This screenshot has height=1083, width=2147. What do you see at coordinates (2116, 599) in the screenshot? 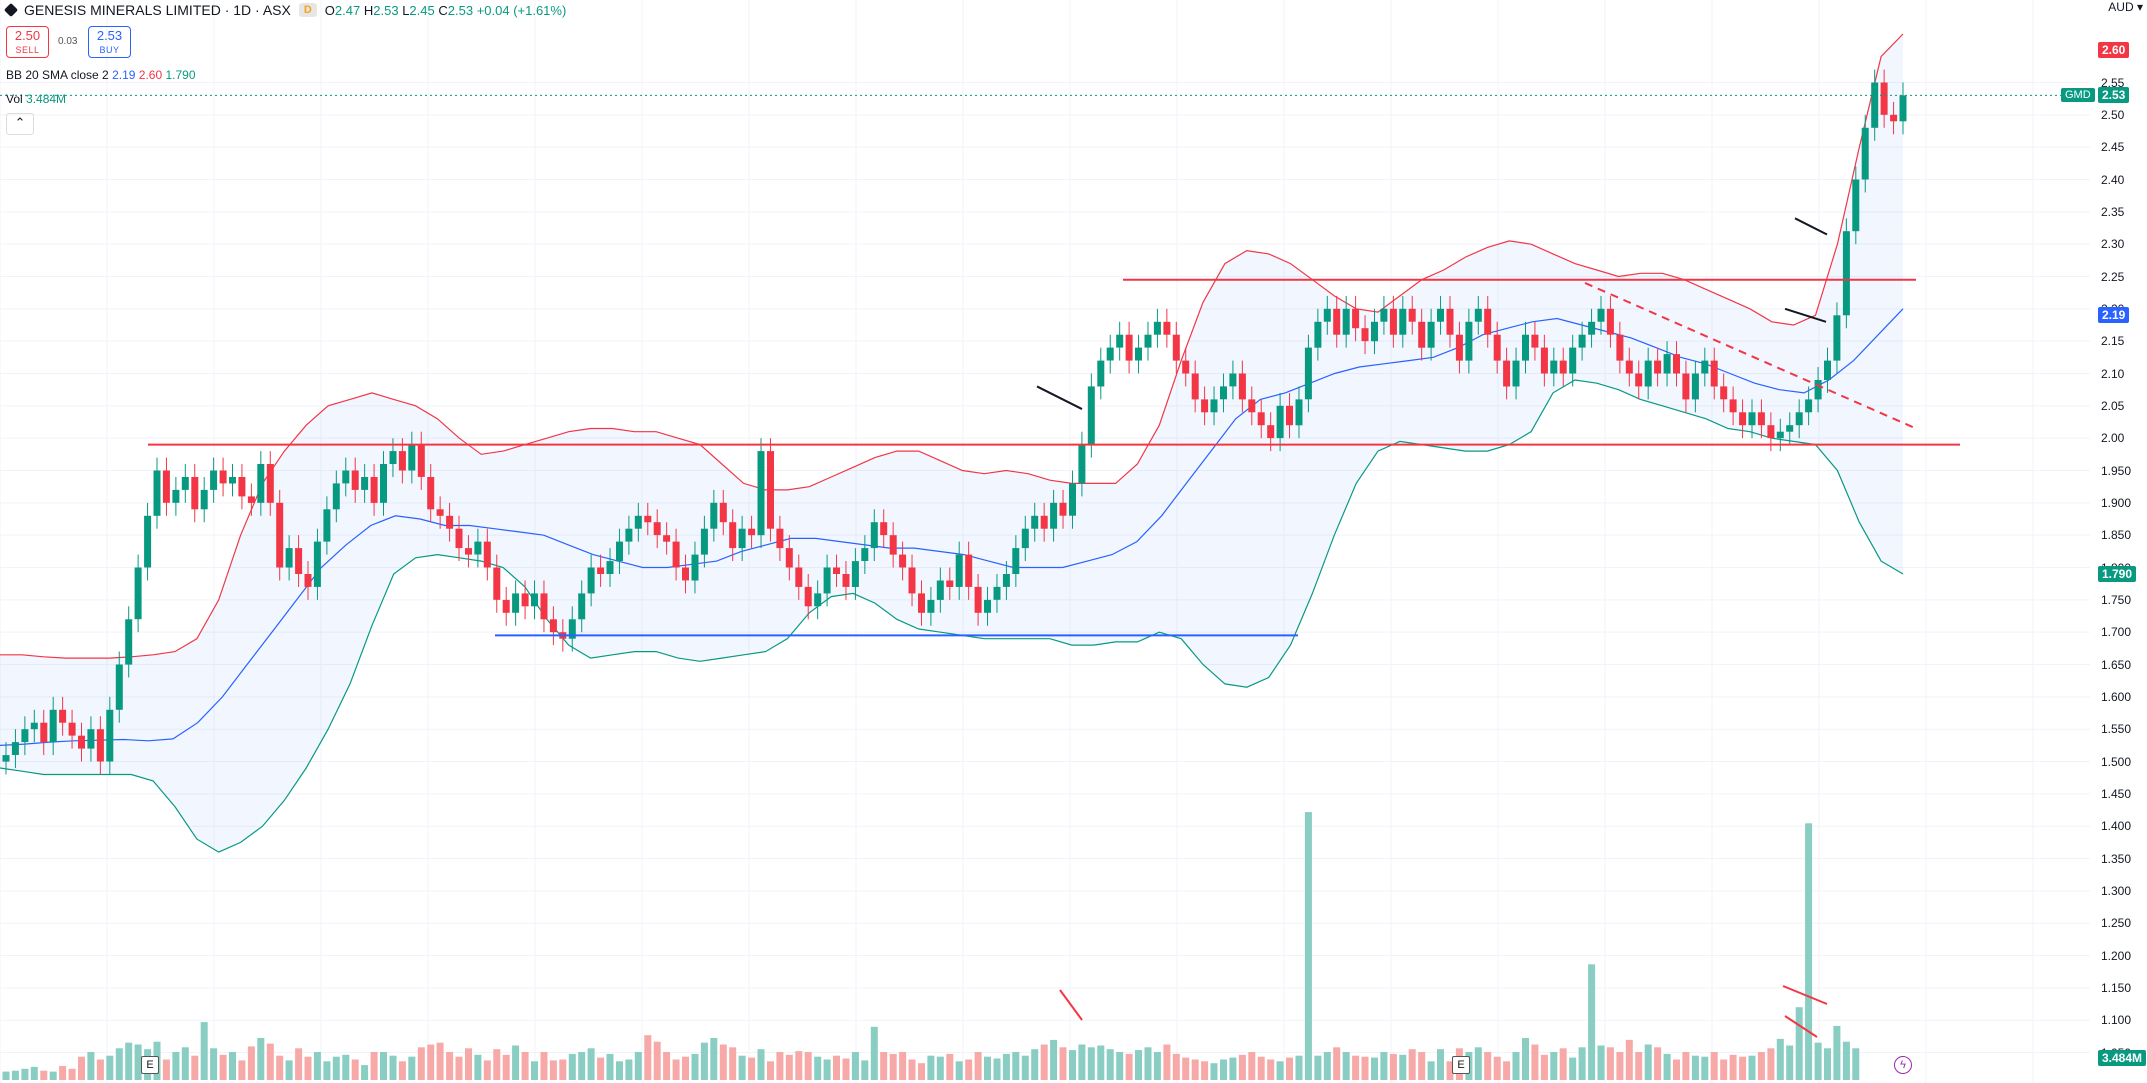
I see `axis-tick-label: 1.750` at bounding box center [2116, 599].